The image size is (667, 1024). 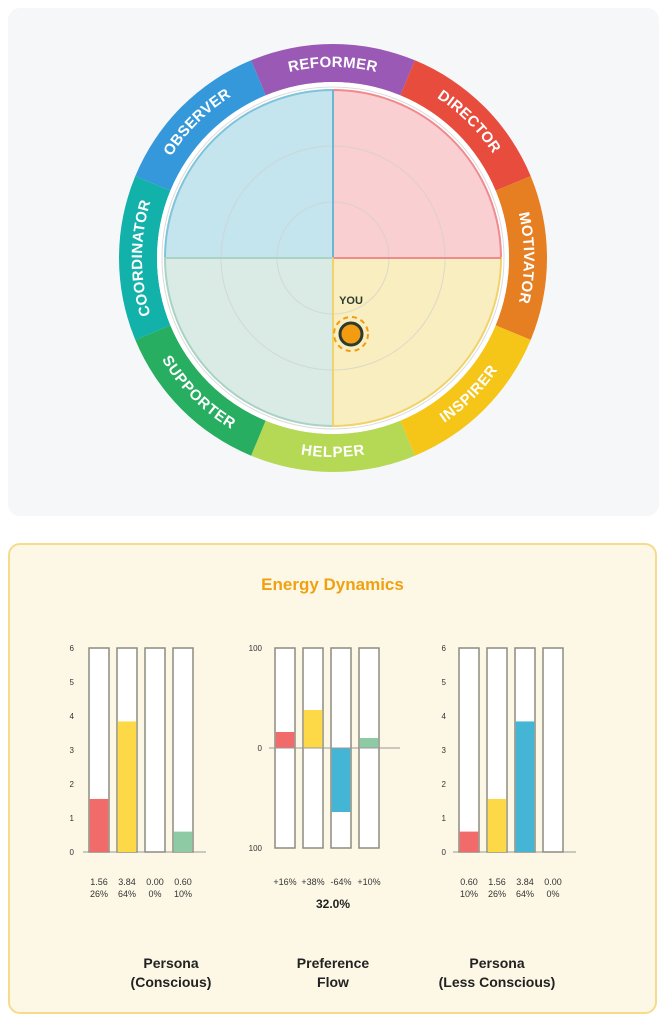 What do you see at coordinates (171, 973) in the screenshot?
I see `chart-label-conscious: Persona (Conscious)` at bounding box center [171, 973].